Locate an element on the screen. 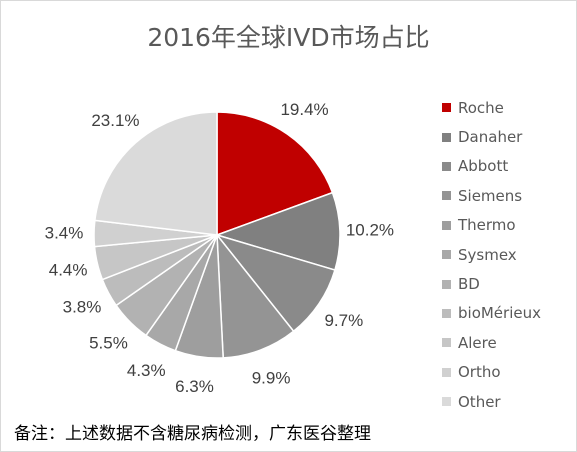 The width and height of the screenshot is (577, 452). legend-item-alere: Alere is located at coordinates (491, 342).